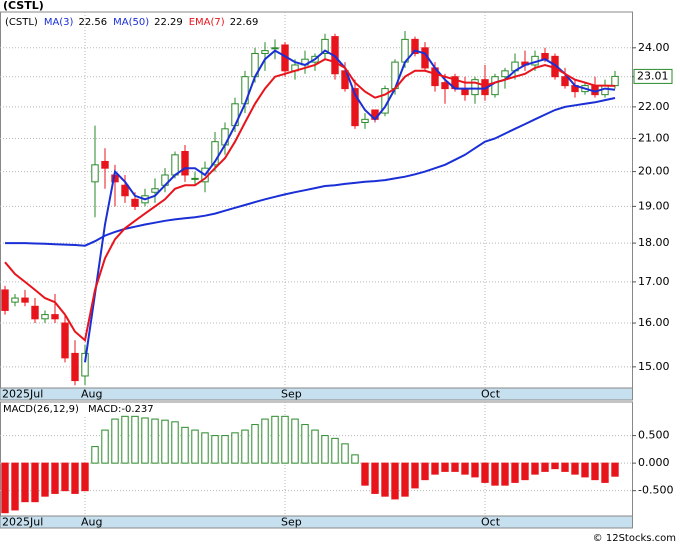 The image size is (680, 546). Describe the element at coordinates (59, 22) in the screenshot. I see `legend-name: MA(3)` at that location.